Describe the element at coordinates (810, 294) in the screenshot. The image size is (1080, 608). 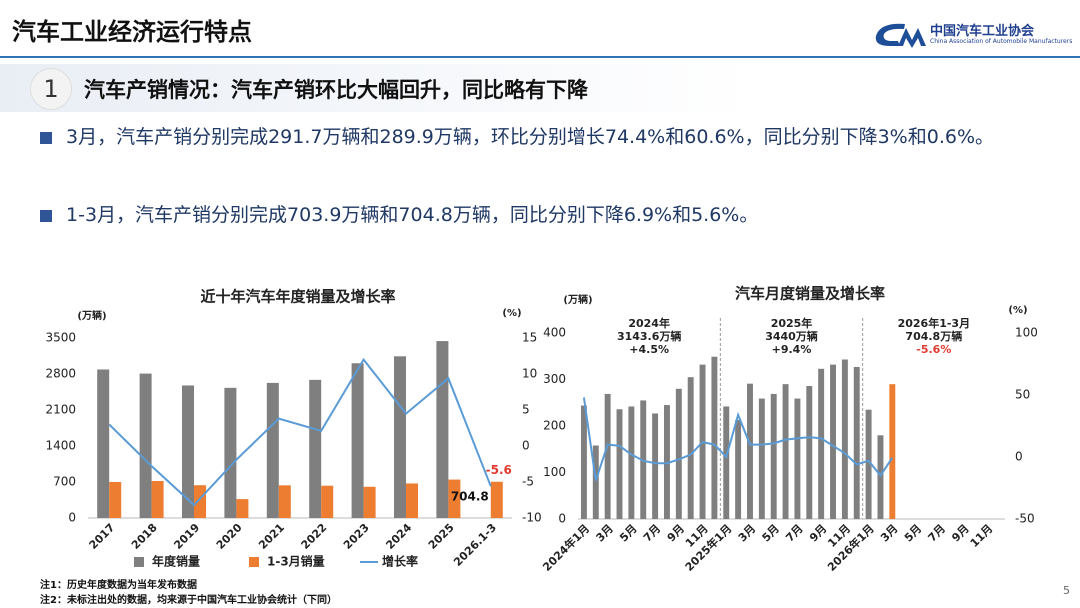
I see `chart-title: 汽车月度销量及增长率` at that location.